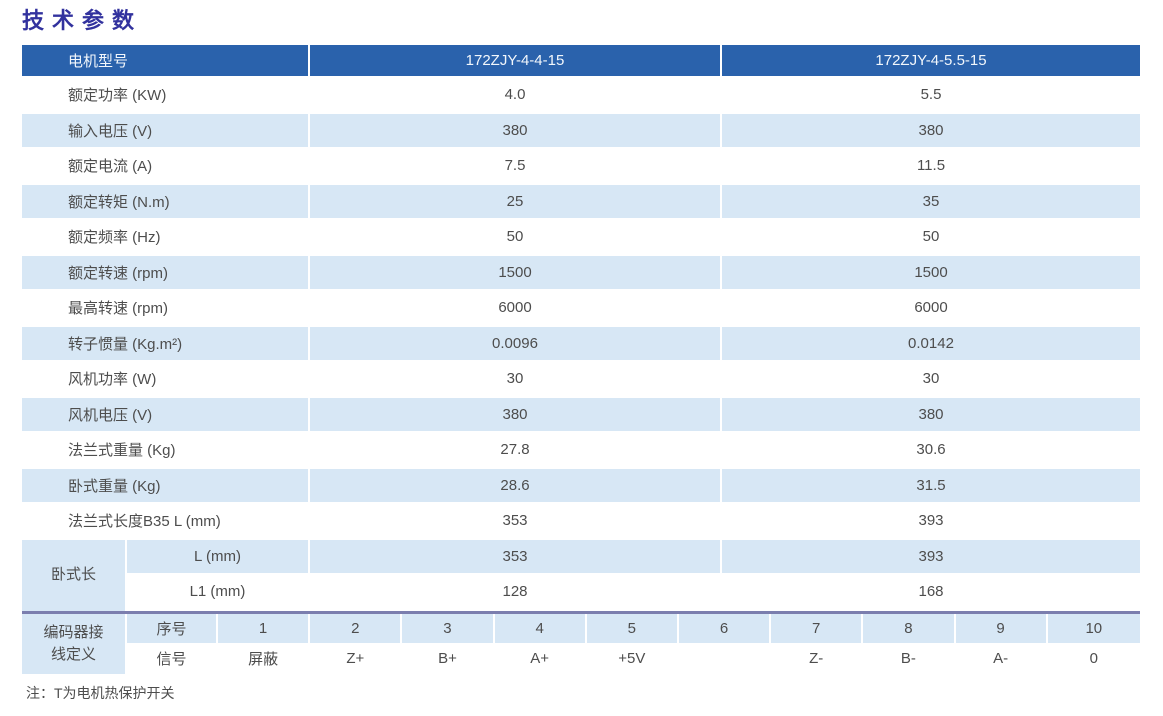  What do you see at coordinates (516, 201) in the screenshot?
I see `row-value-model1: 25` at bounding box center [516, 201].